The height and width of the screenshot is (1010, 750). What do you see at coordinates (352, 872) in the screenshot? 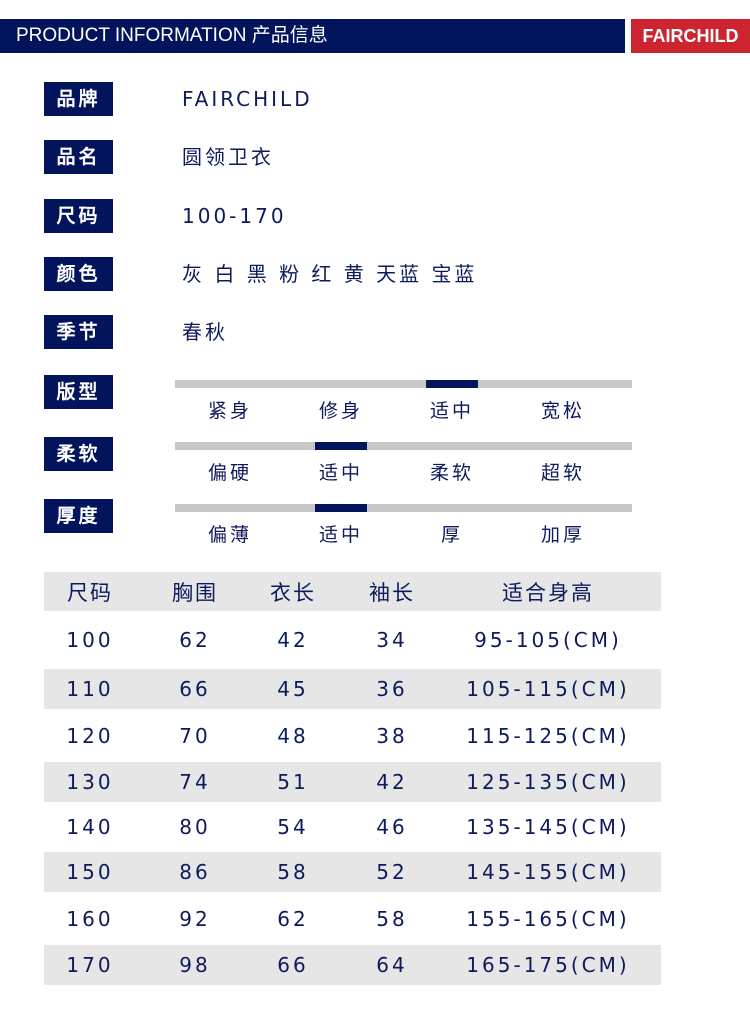
I see `table-row: 150 86 58 52 145-155(CM)` at bounding box center [352, 872].